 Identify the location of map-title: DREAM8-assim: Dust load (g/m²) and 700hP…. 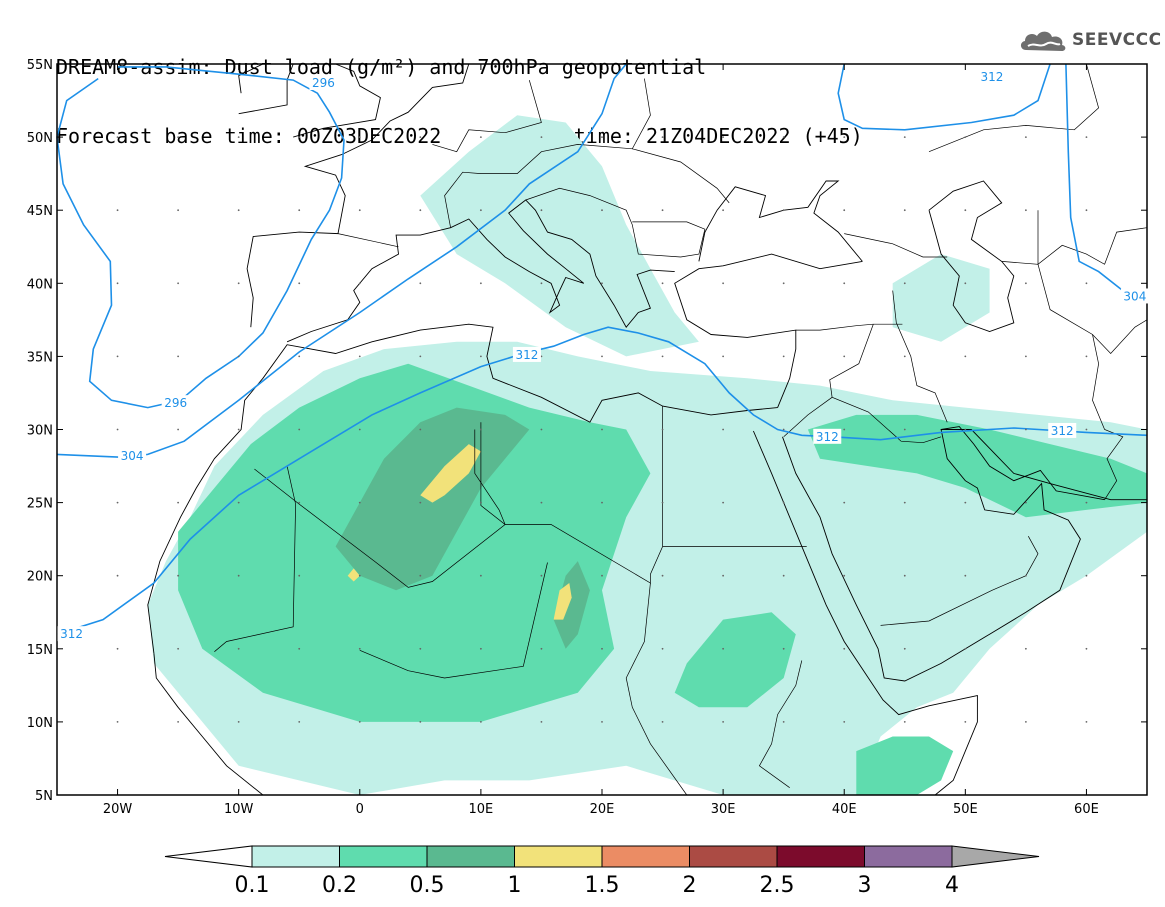
(481, 90).